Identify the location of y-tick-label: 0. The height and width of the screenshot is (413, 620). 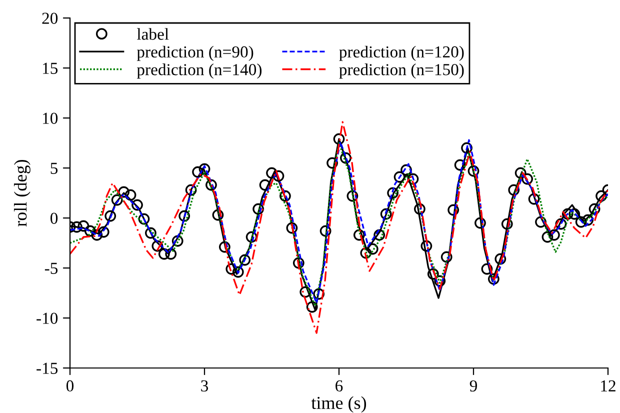
(54, 218).